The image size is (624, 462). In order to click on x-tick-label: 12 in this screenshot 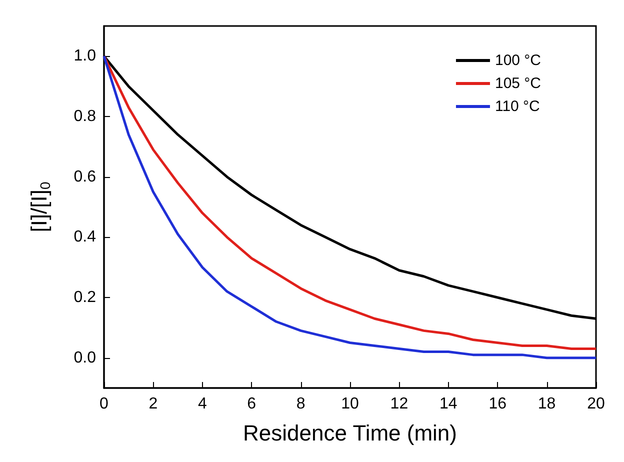, I will do `click(399, 404)`.